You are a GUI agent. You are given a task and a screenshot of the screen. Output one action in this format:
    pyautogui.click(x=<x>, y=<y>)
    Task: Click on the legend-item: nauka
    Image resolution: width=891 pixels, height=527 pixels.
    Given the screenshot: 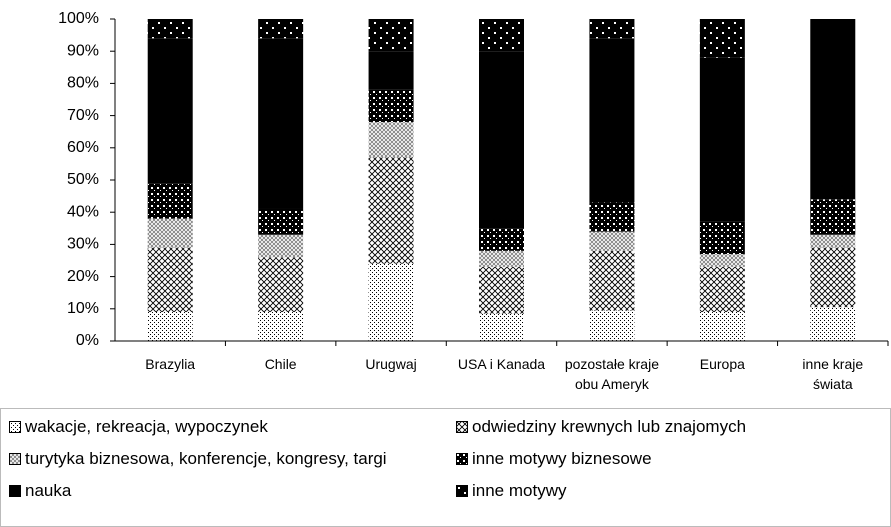 What is the action you would take?
    pyautogui.click(x=40, y=491)
    